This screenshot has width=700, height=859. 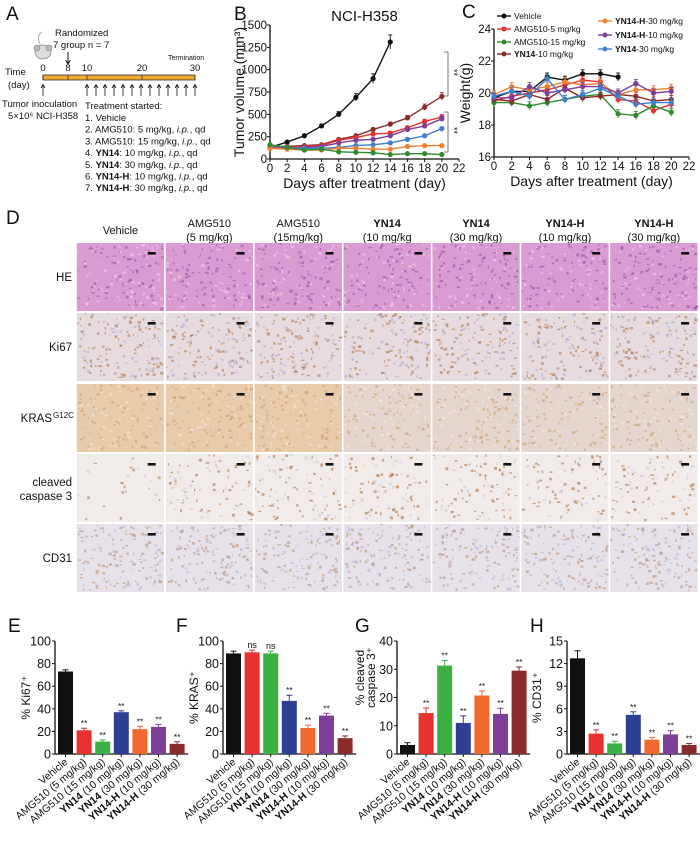 What do you see at coordinates (145, 130) in the screenshot?
I see `treatment-item: 2. AMG510: 5 mg/kg, i.p., qd` at bounding box center [145, 130].